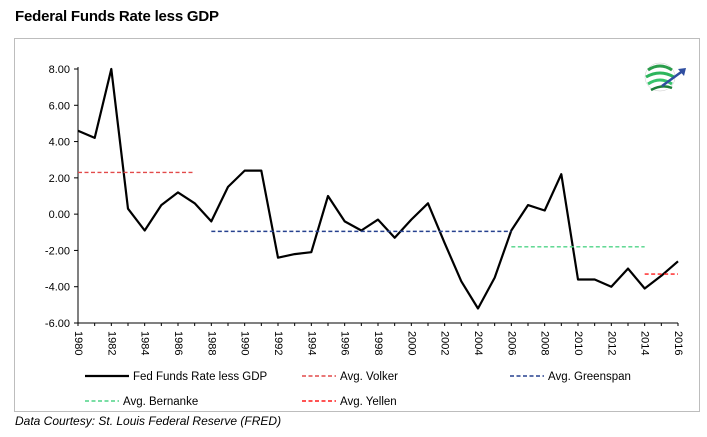  Describe the element at coordinates (645, 343) in the screenshot. I see `x-tick-label: 2014` at that location.